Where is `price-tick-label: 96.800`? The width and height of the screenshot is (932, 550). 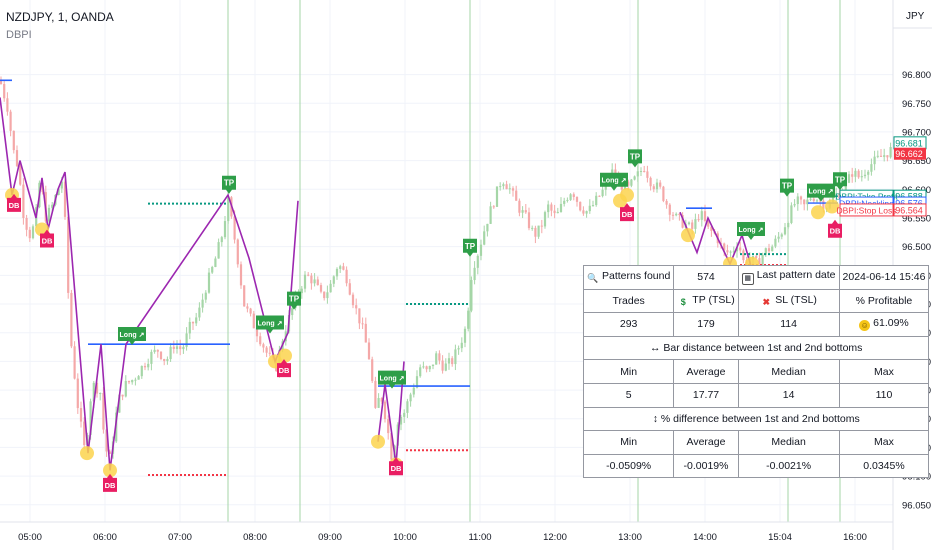 price-tick-label: 96.800 is located at coordinates (916, 75).